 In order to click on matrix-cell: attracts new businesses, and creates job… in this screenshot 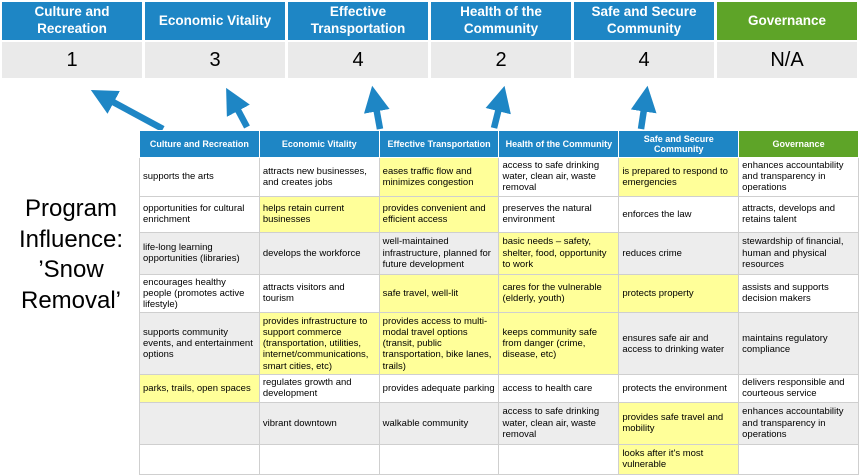, I will do `click(319, 177)`.